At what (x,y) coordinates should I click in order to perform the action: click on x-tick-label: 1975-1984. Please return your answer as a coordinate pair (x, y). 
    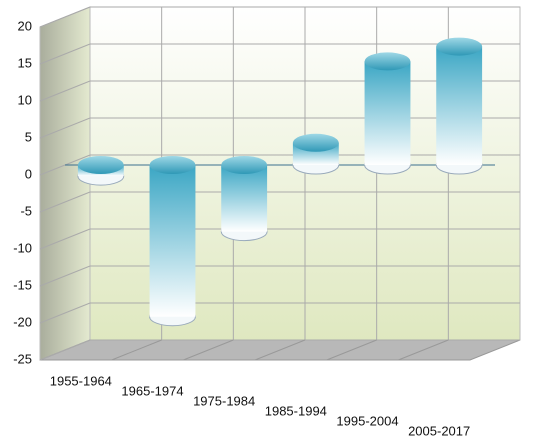
    Looking at the image, I should click on (224, 400).